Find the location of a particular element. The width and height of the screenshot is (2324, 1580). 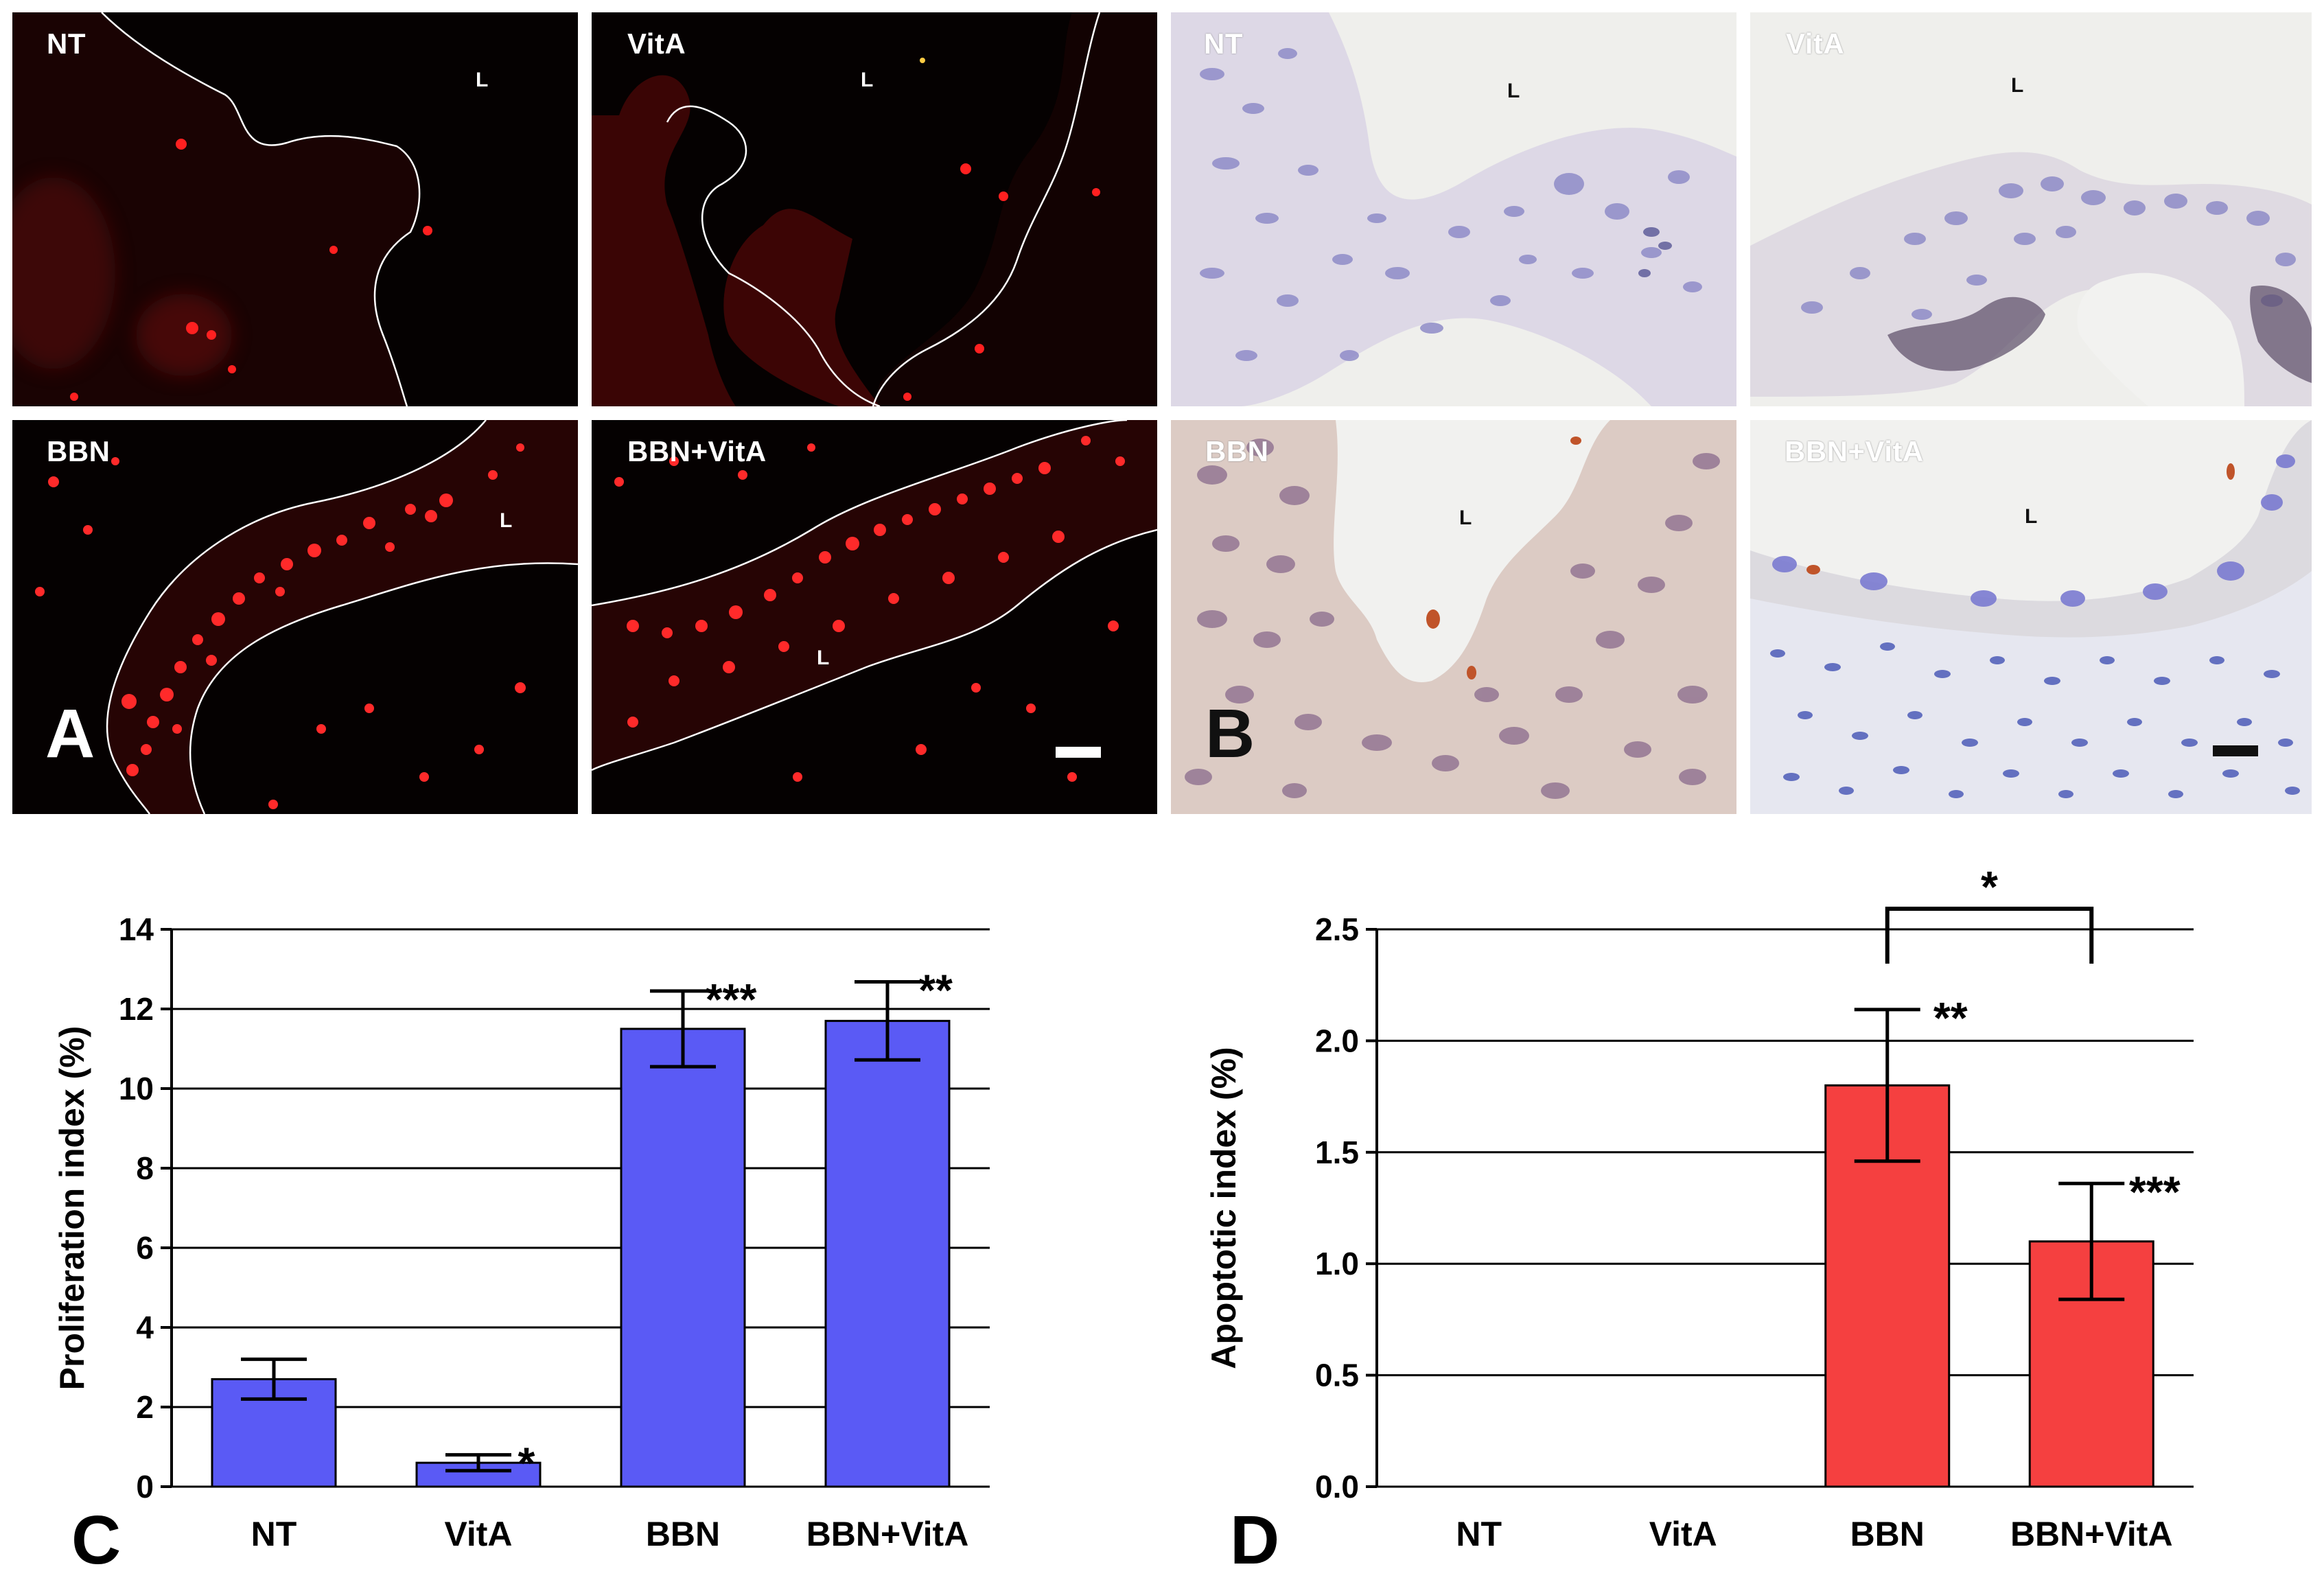

panel-b-bbn-vita: BBN+VitA L is located at coordinates (2031, 617).